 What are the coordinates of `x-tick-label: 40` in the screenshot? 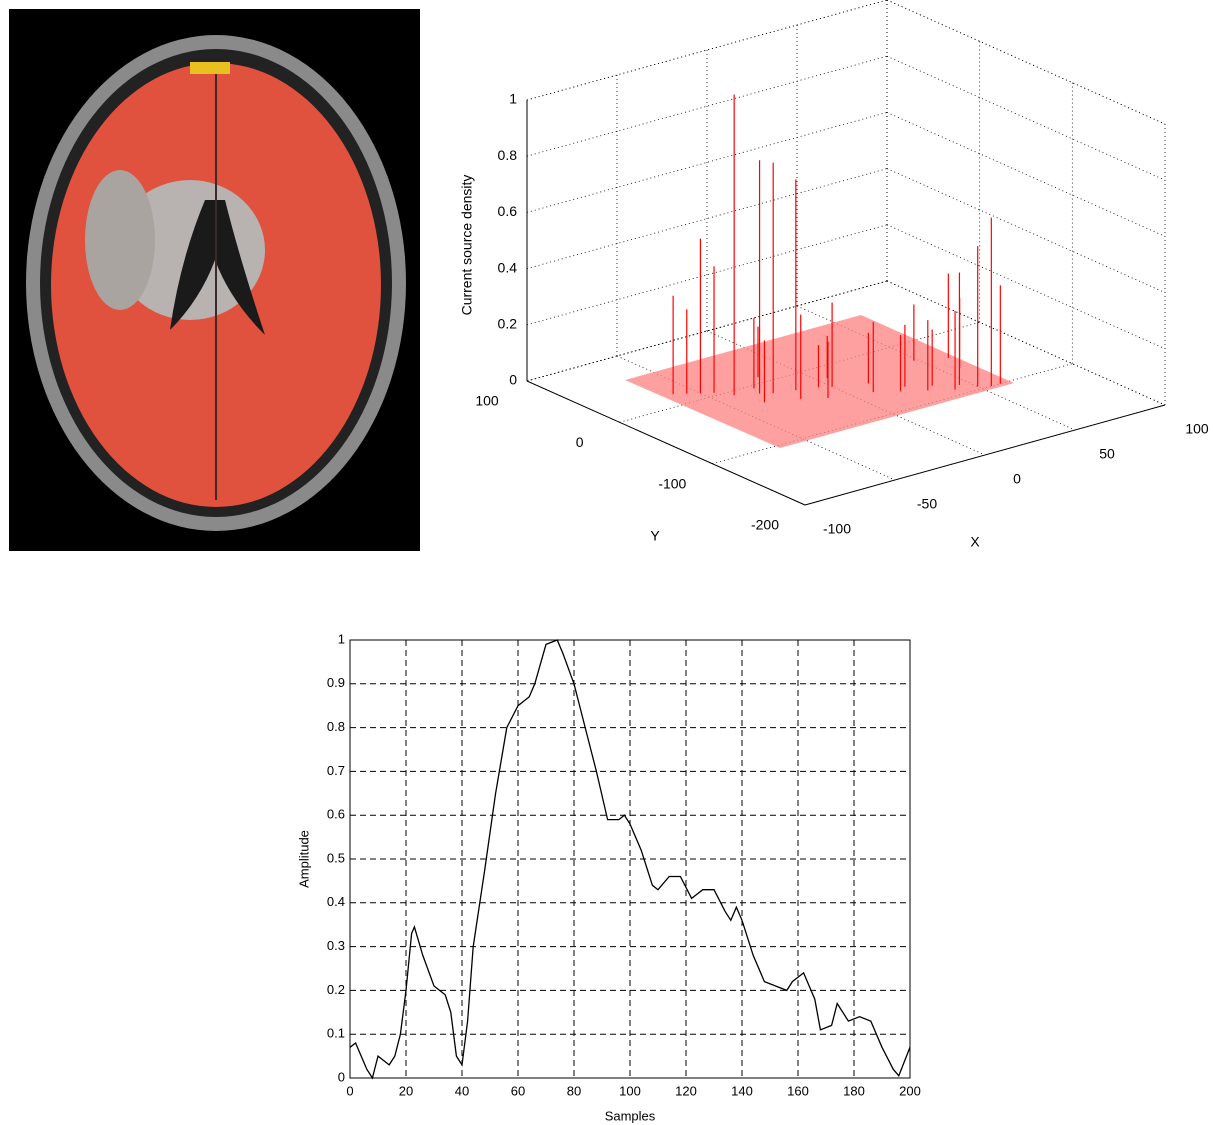 It's located at (462, 1090).